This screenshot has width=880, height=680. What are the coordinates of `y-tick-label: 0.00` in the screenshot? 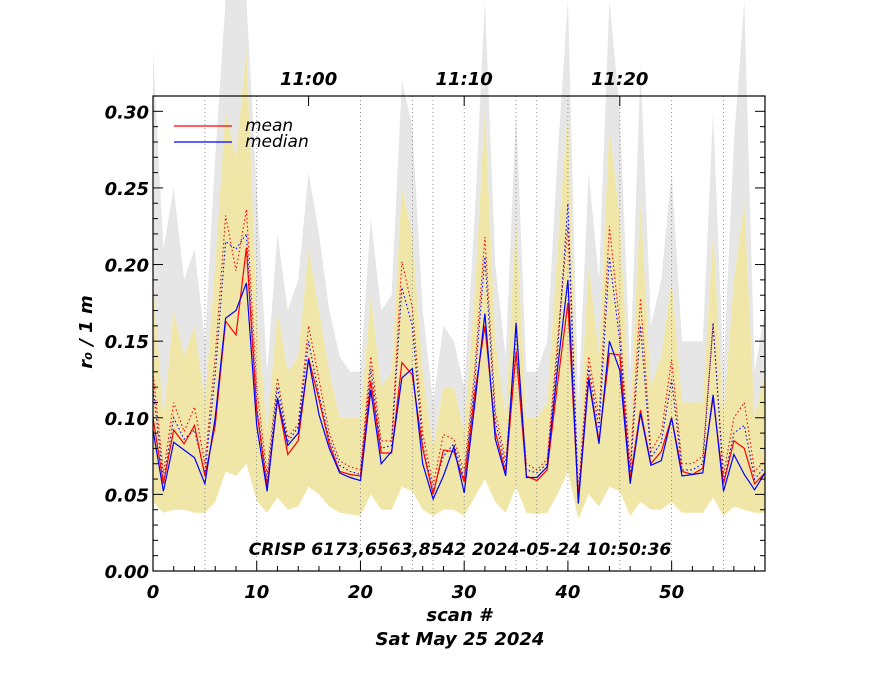 It's located at (127, 572).